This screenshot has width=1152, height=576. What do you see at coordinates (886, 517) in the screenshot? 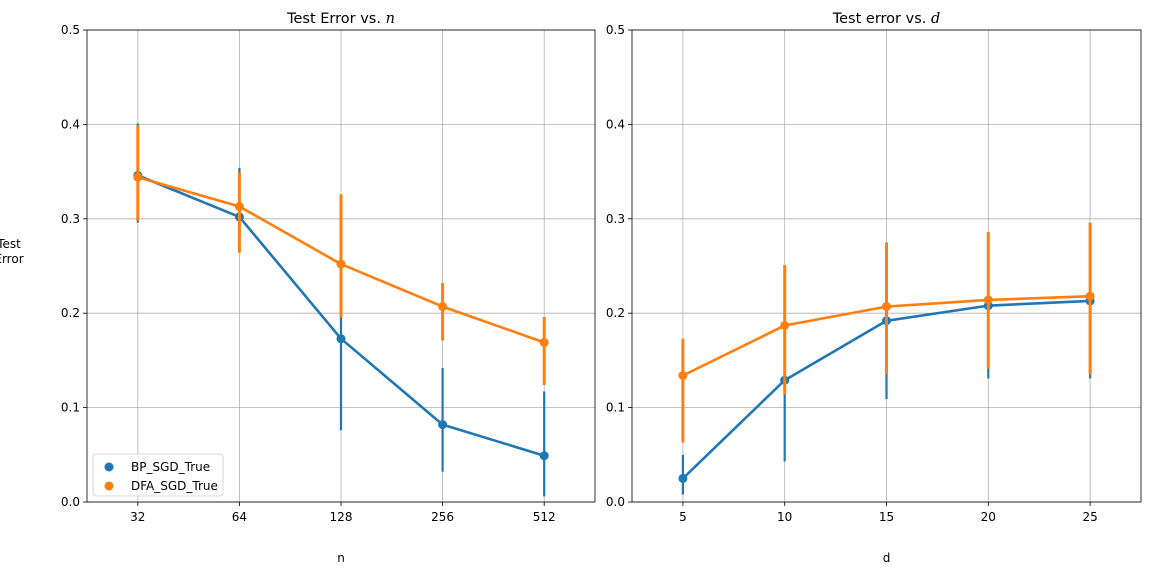
I see `x-tick-label: 15` at bounding box center [886, 517].